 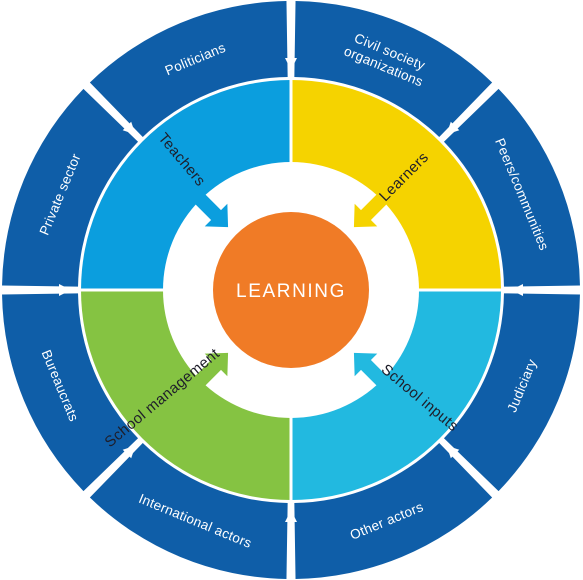 I want to click on arrow-school-inputs, so click(x=373, y=372).